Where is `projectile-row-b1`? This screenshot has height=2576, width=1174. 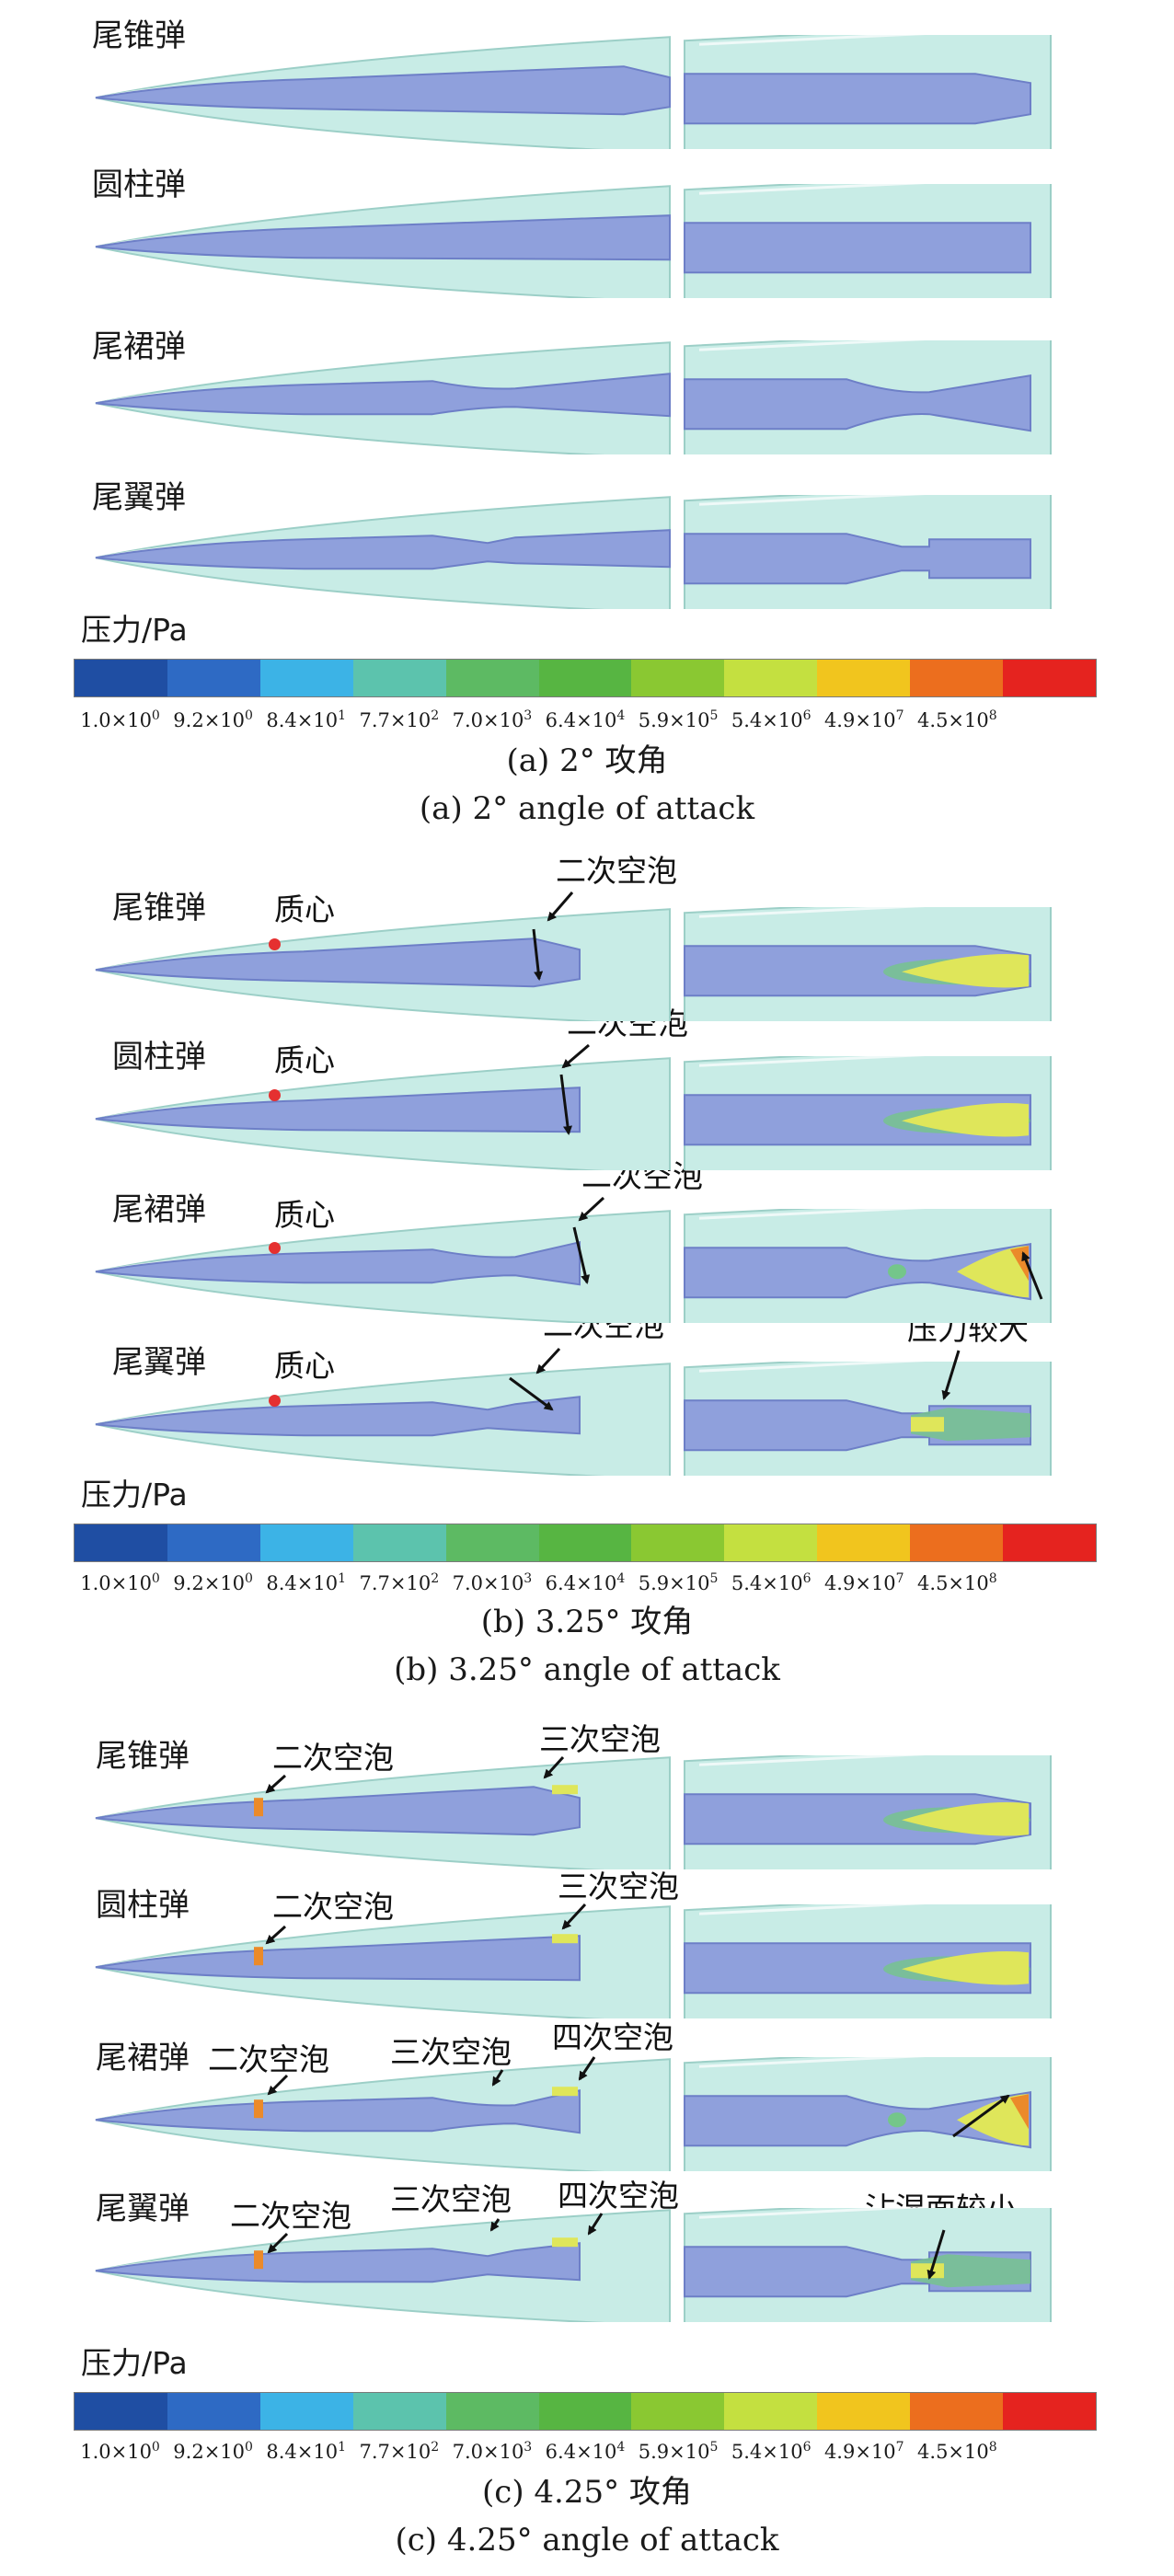 projectile-row-b1 is located at coordinates (587, 964).